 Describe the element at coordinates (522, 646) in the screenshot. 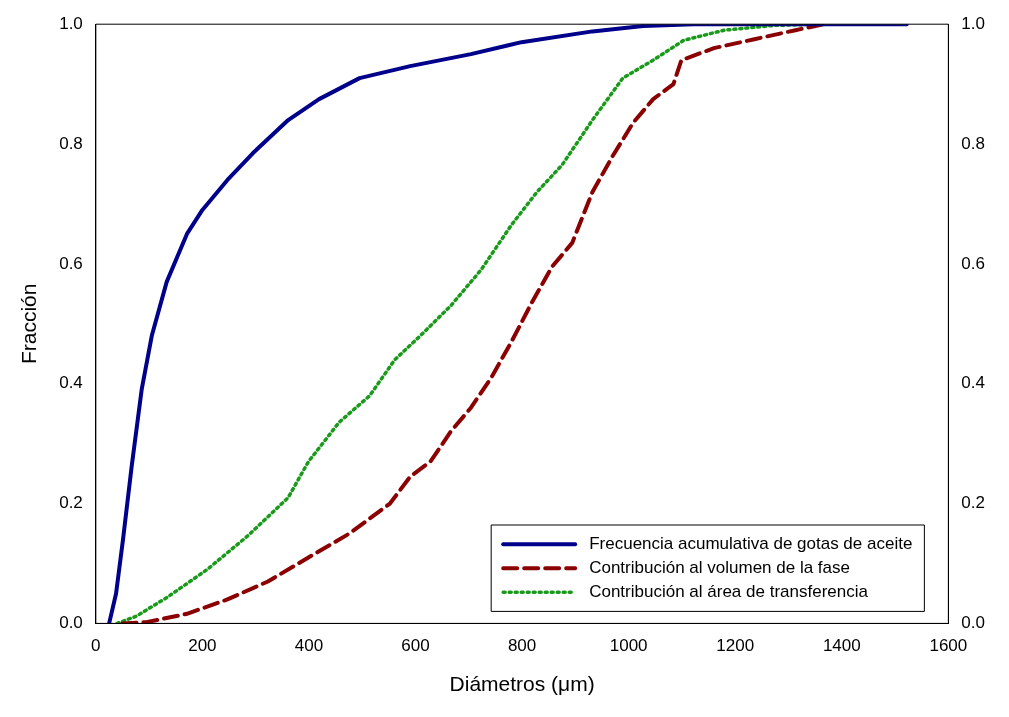

I see `x-tick-label: 800` at that location.